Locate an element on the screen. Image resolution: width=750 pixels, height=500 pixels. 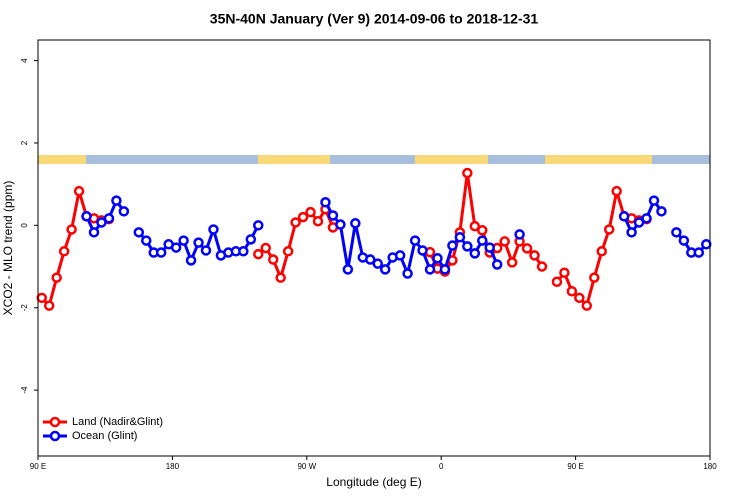
y-axis-label: XCO2 - MLO trend (ppm) is located at coordinates (8, 248).